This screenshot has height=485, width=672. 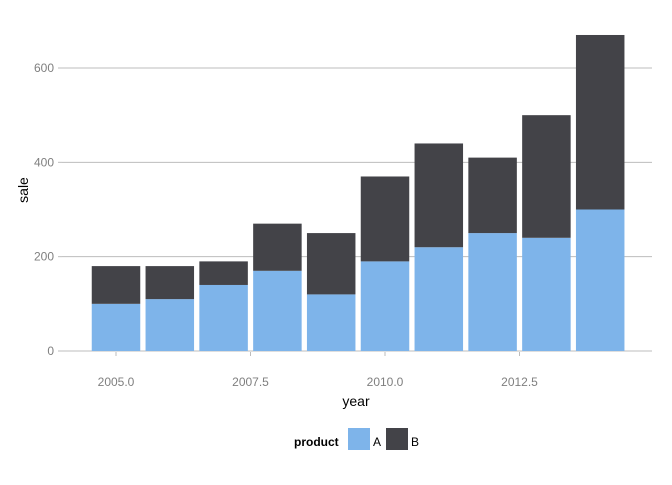 I want to click on bar-b-2014, so click(x=600, y=122).